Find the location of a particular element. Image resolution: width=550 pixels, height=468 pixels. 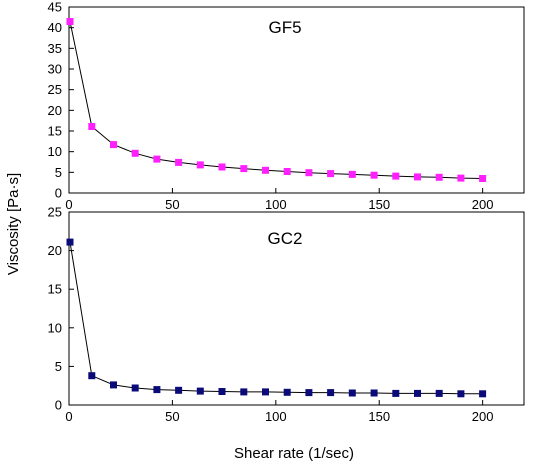

y-axis-title: Viscosity [Pa·s] is located at coordinates (13, 224).